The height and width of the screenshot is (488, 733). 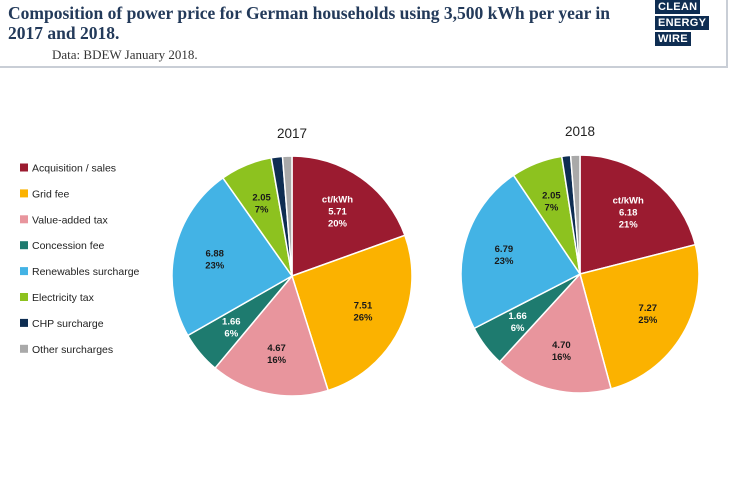 What do you see at coordinates (214, 253) in the screenshot?
I see `slice-data-label: 6.88` at bounding box center [214, 253].